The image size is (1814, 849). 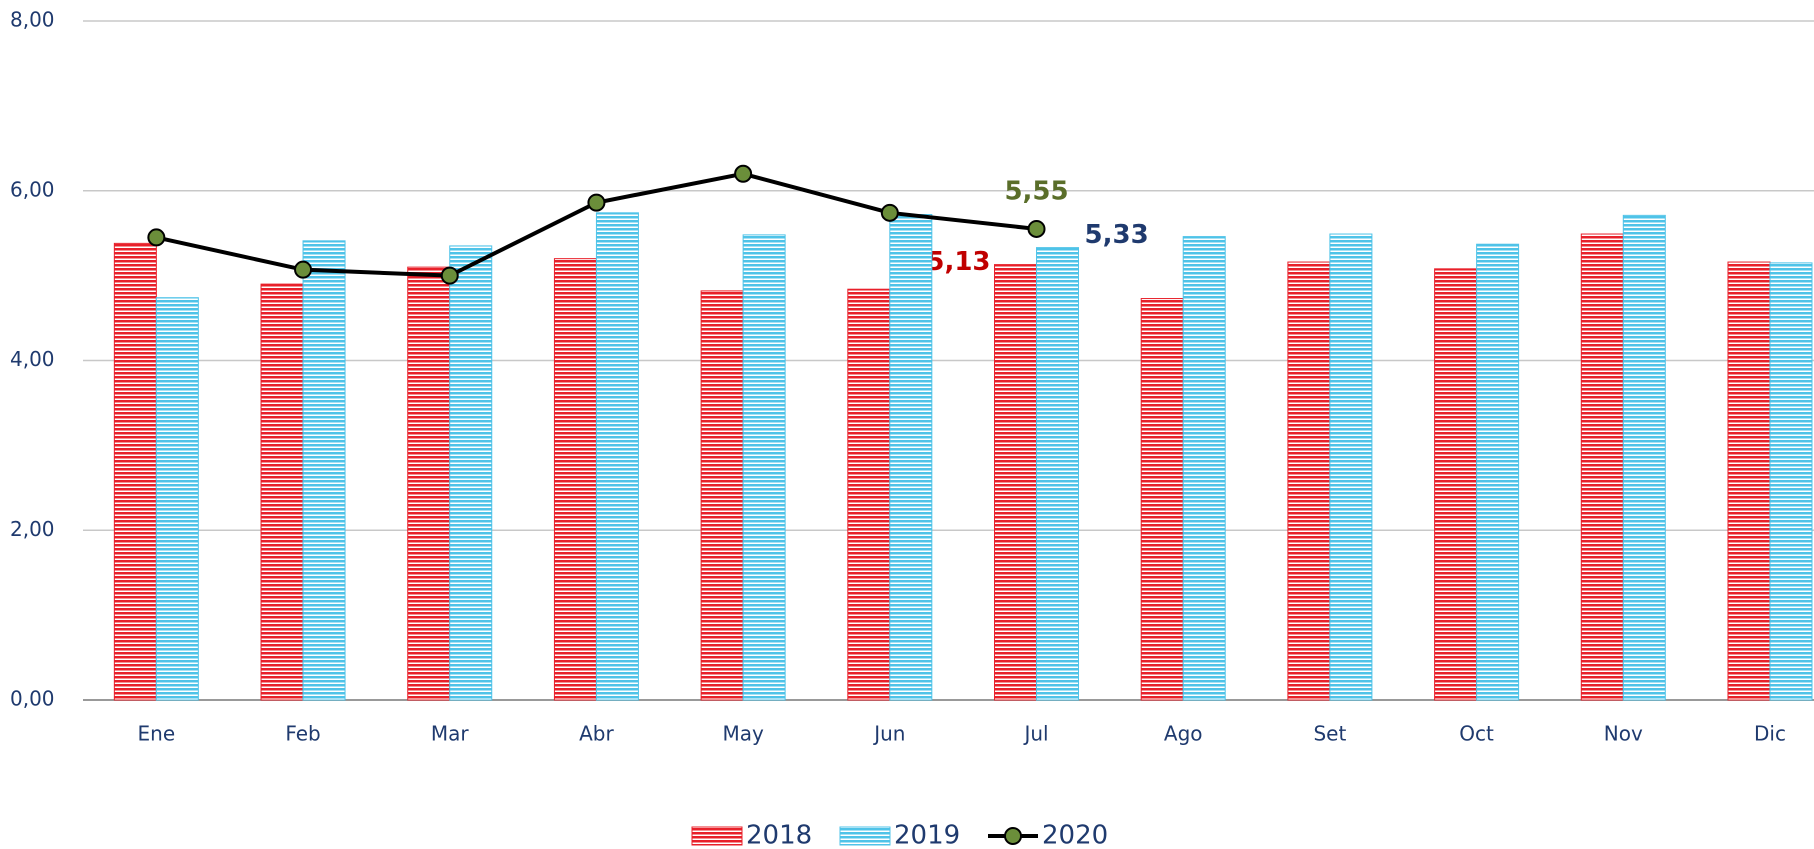 What do you see at coordinates (1013, 836) in the screenshot?
I see `legend-marker` at bounding box center [1013, 836].